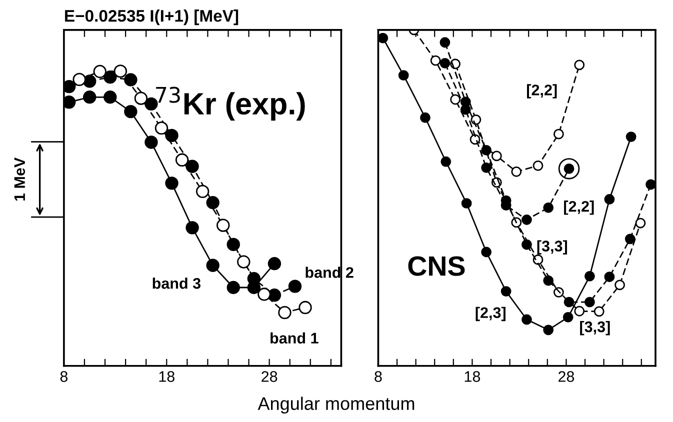 The height and width of the screenshot is (422, 673). Describe the element at coordinates (176, 283) in the screenshot. I see `series-label: band 3` at that location.